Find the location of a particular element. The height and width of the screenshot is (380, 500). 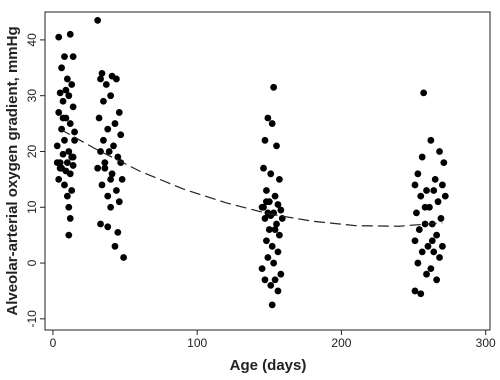

x-tick-label: 200 is located at coordinates (341, 343).